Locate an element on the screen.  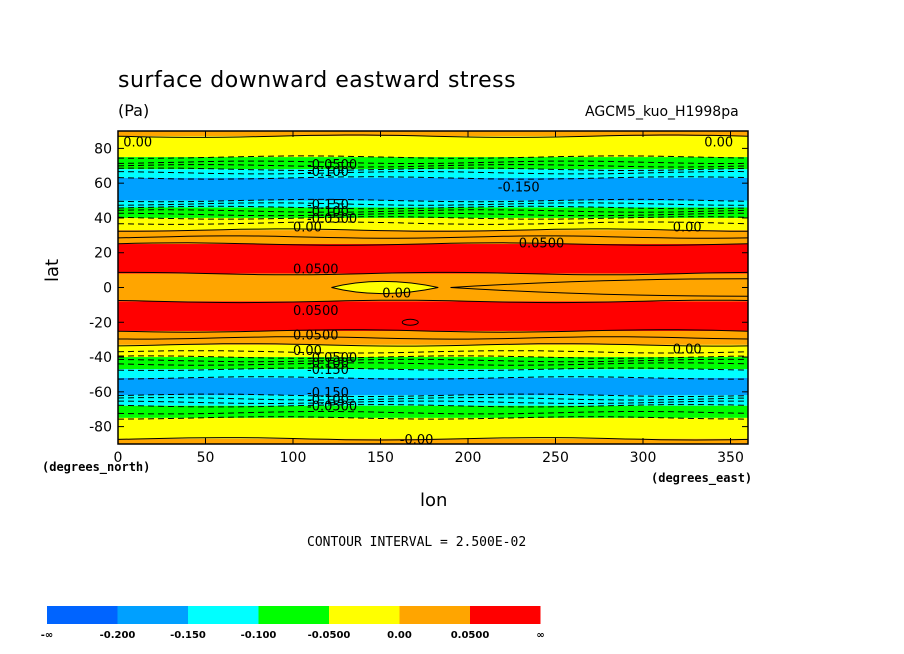
contour-label-5: -0.150 is located at coordinates (328, 205).